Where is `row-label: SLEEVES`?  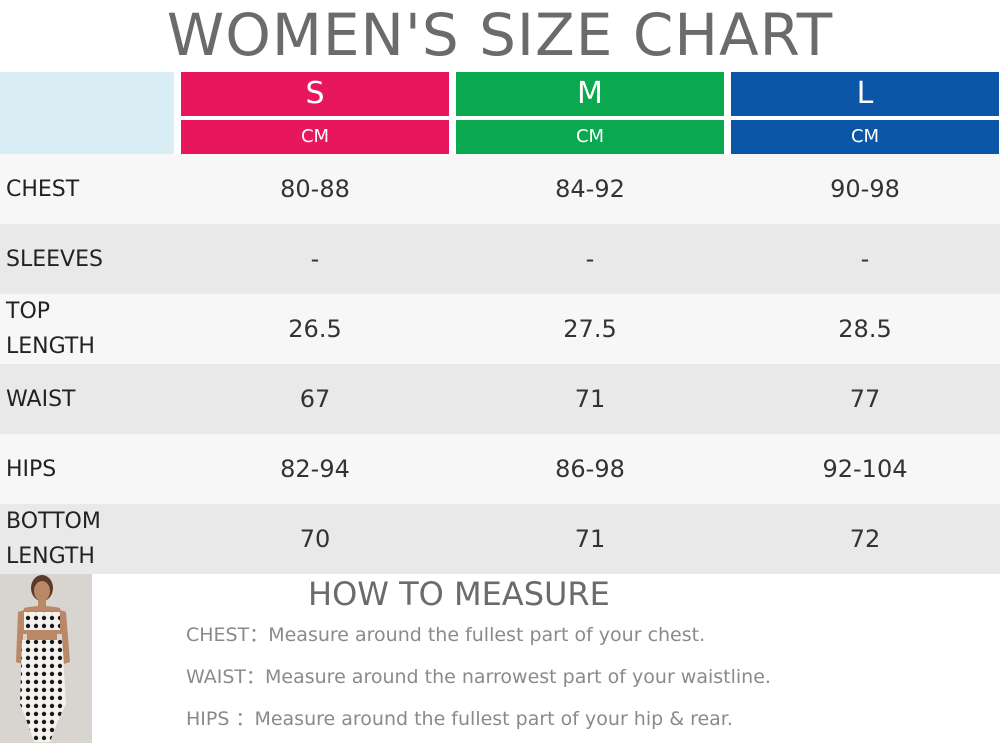 row-label: SLEEVES is located at coordinates (54, 259).